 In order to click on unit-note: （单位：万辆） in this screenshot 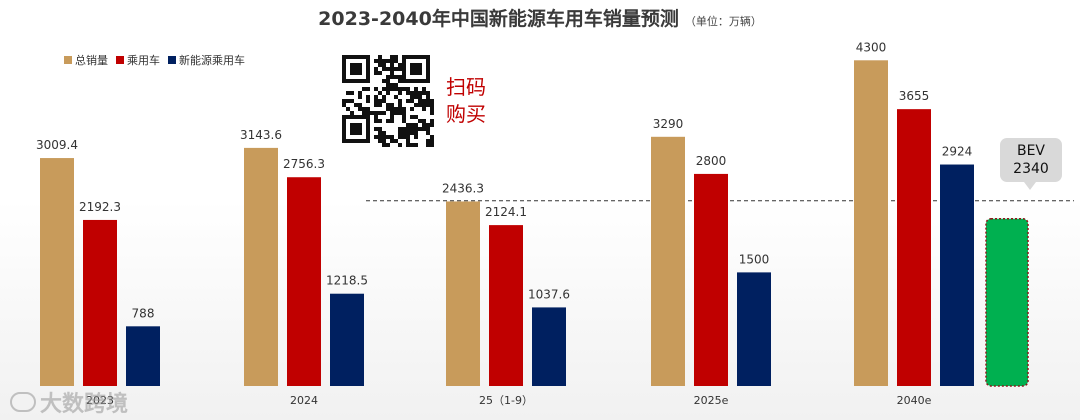, I will do `click(723, 21)`.